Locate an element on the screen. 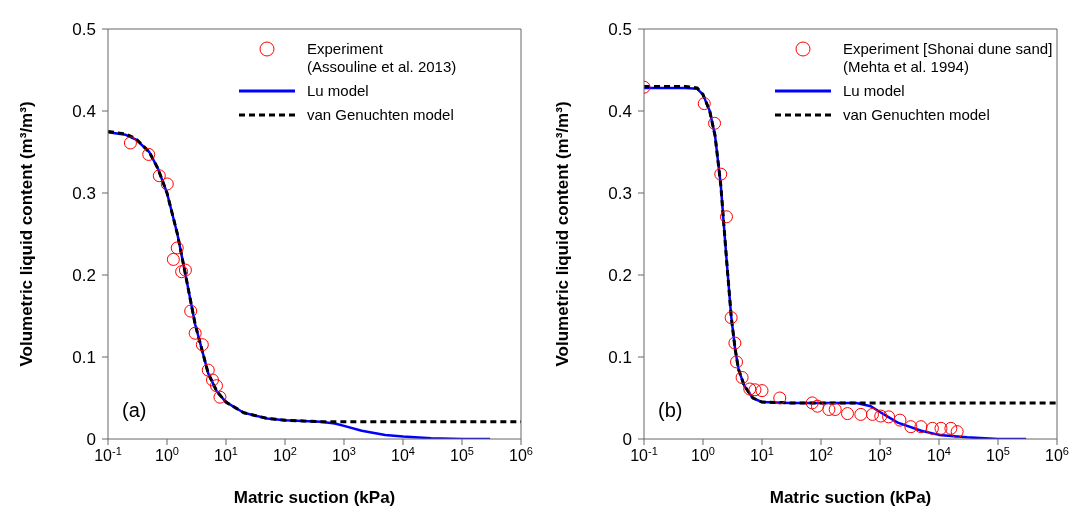  legend-label: Experiment [Shonai dune sand] (Mehta et al. 1994) is located at coordinates (948, 58).